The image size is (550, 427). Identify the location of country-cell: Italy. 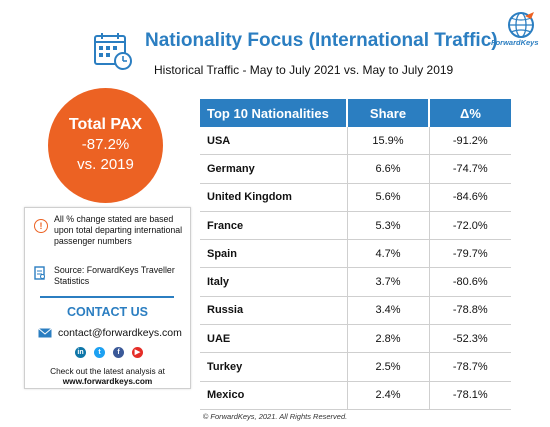
(274, 282).